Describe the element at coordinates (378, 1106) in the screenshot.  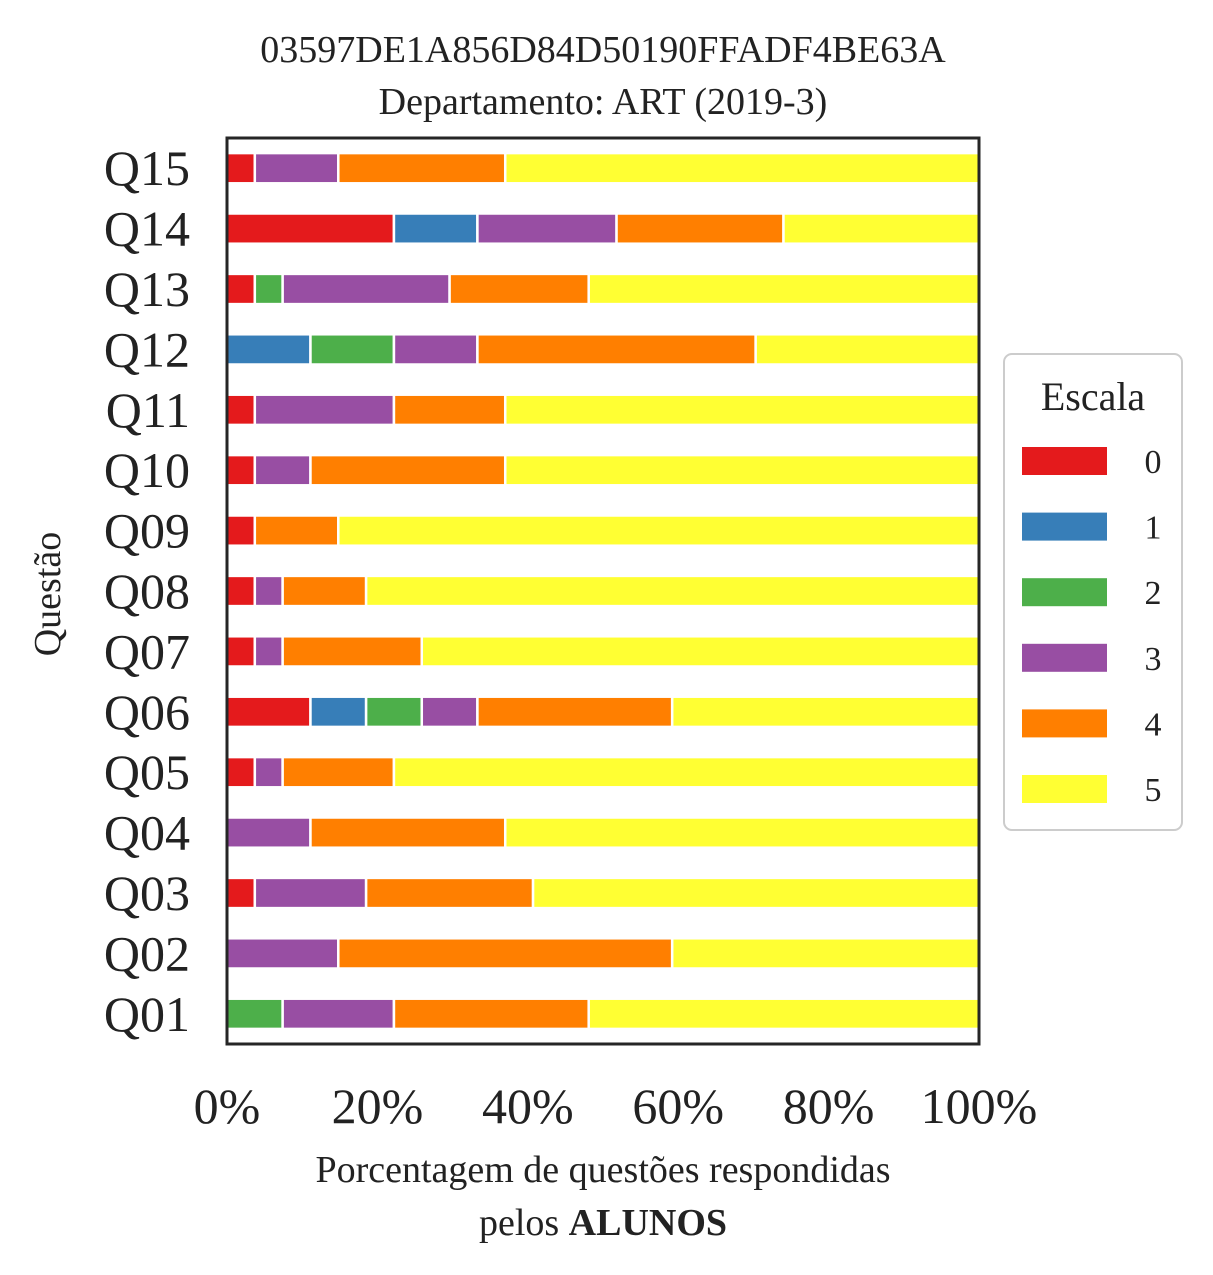
I see `x-tick-label-1: 20%` at that location.